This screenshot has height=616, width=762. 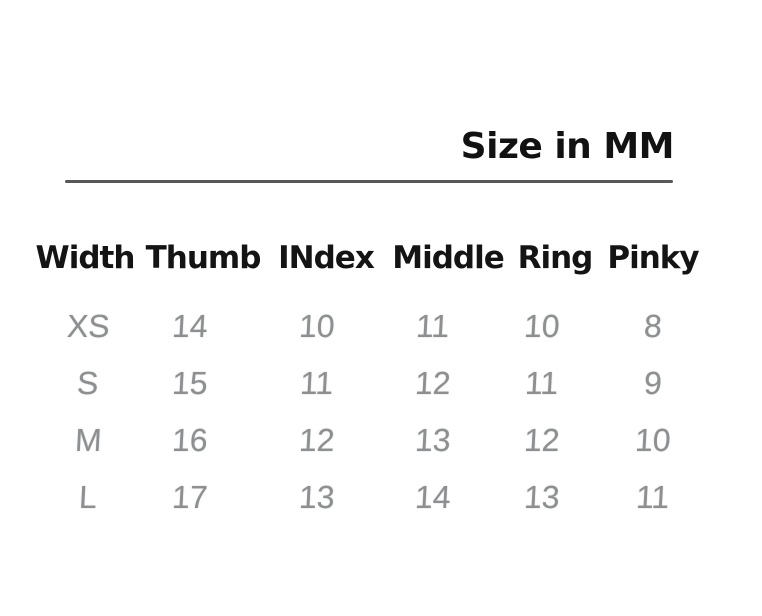 I want to click on size-label: L, so click(x=88, y=497).